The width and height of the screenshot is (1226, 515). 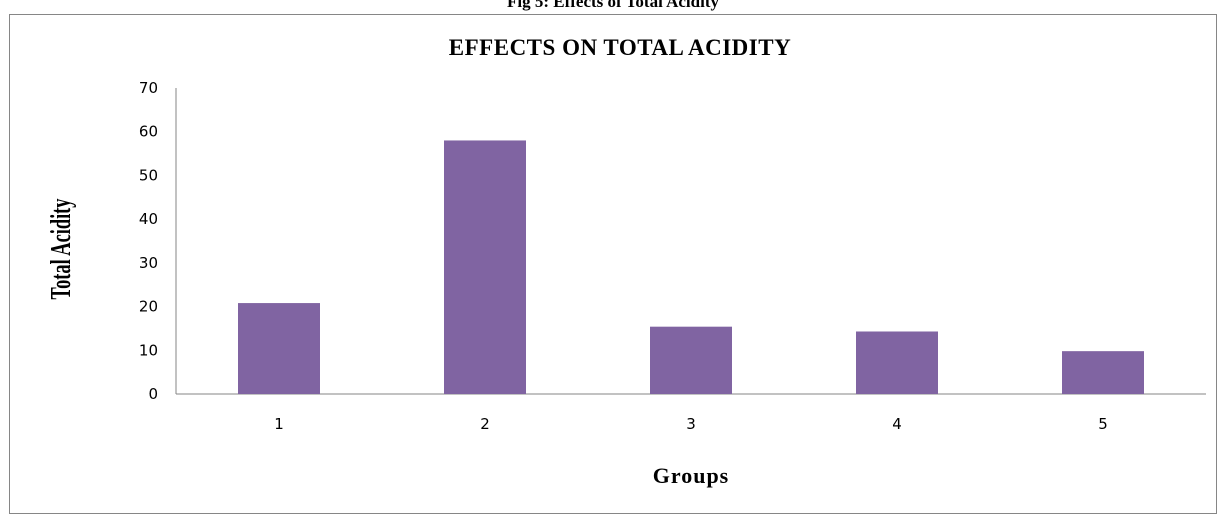 I want to click on figure-caption-text: Fig 5: Effects of Total Acidity, so click(x=612, y=5).